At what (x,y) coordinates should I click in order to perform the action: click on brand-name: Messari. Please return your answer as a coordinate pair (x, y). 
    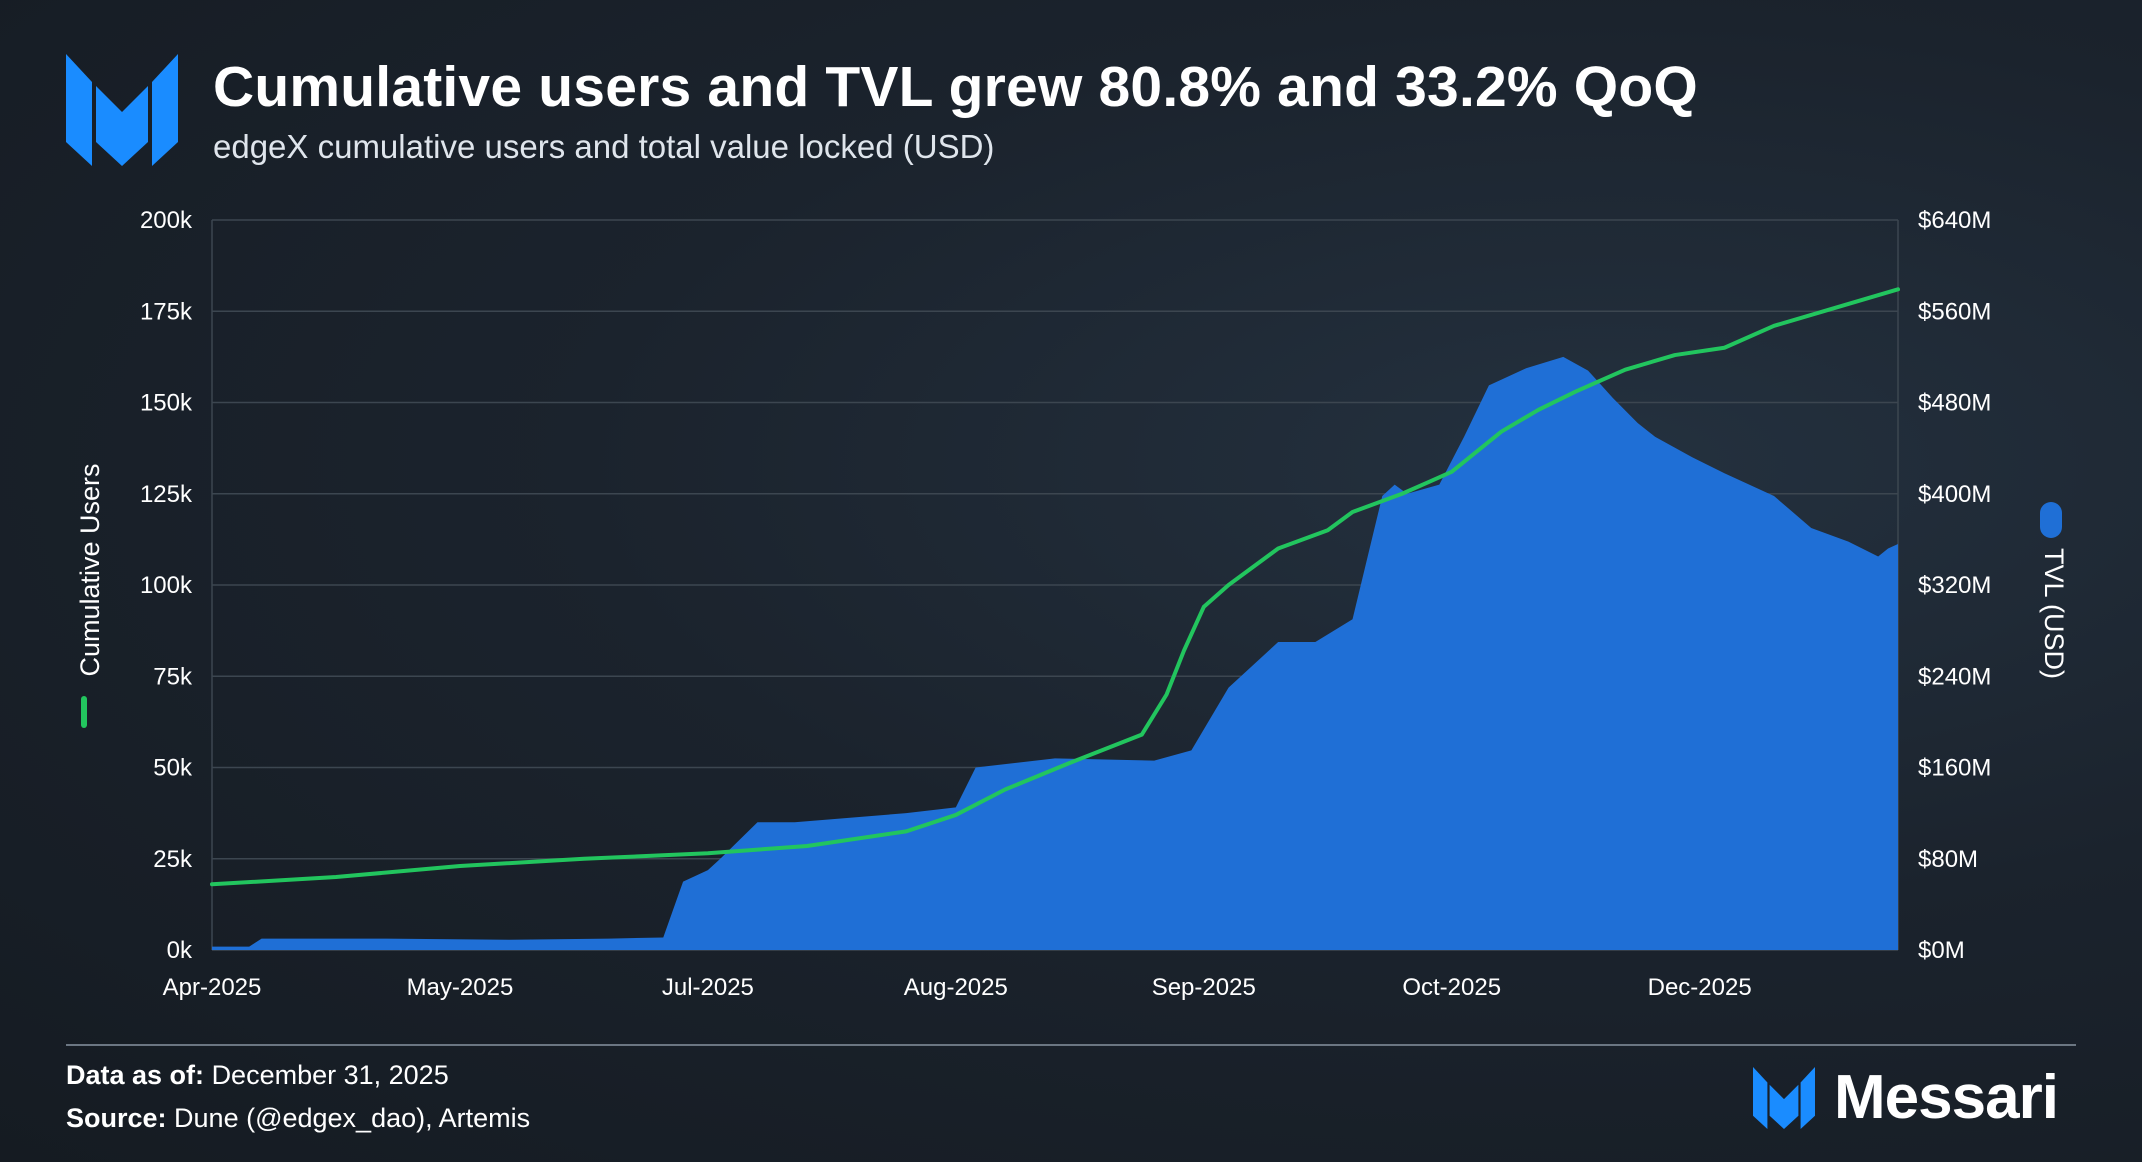
    Looking at the image, I should click on (1946, 1097).